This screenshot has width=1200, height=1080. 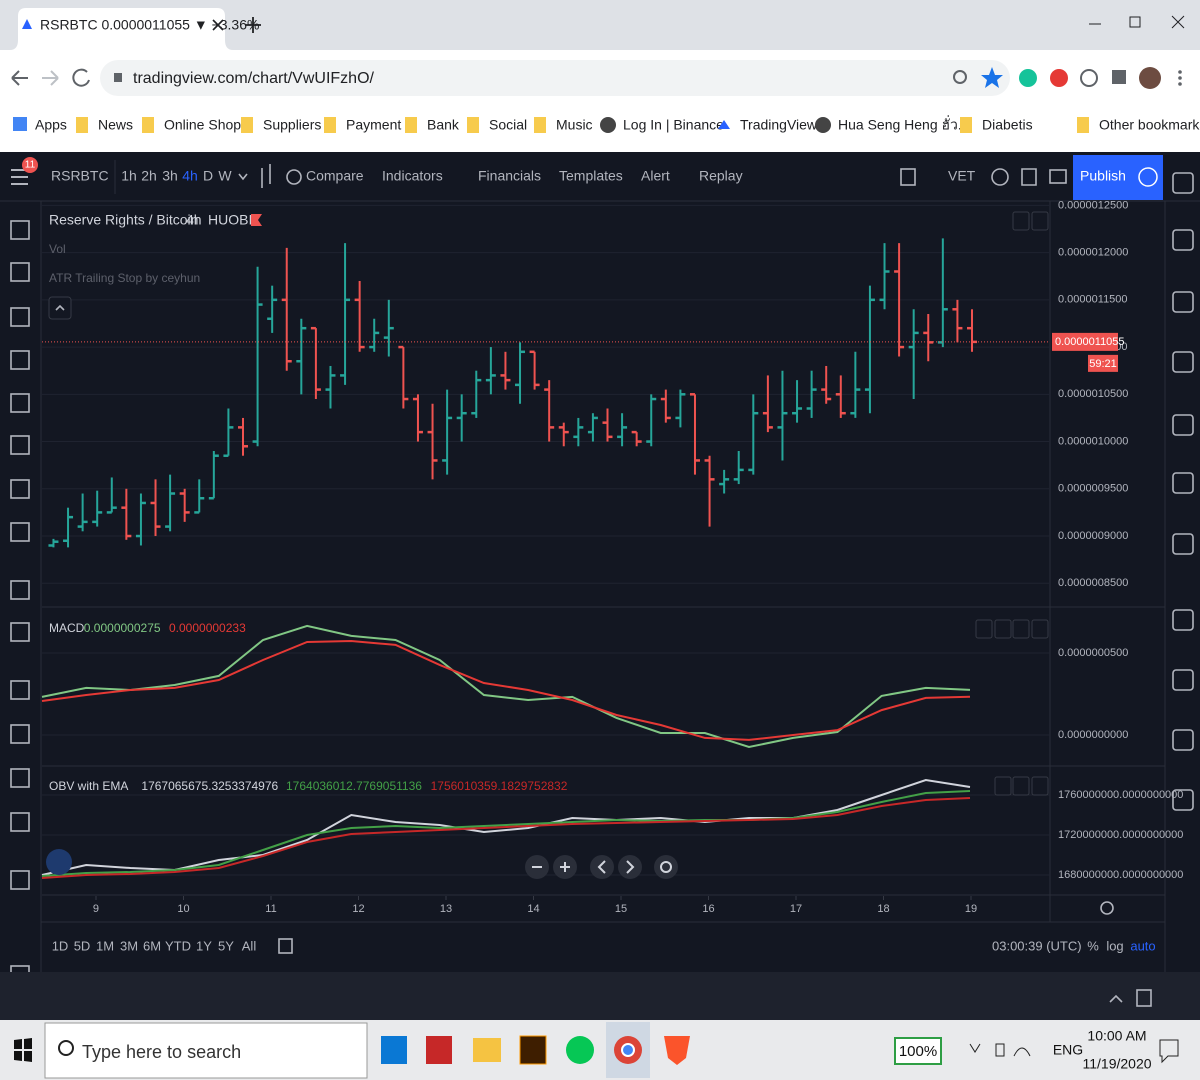 I want to click on currency: VET, so click(x=962, y=176).